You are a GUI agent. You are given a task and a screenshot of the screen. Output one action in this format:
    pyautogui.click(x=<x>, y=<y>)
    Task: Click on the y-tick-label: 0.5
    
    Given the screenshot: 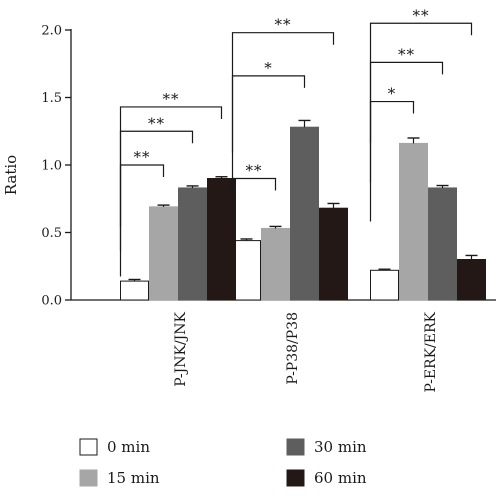 What is the action you would take?
    pyautogui.click(x=51, y=233)
    